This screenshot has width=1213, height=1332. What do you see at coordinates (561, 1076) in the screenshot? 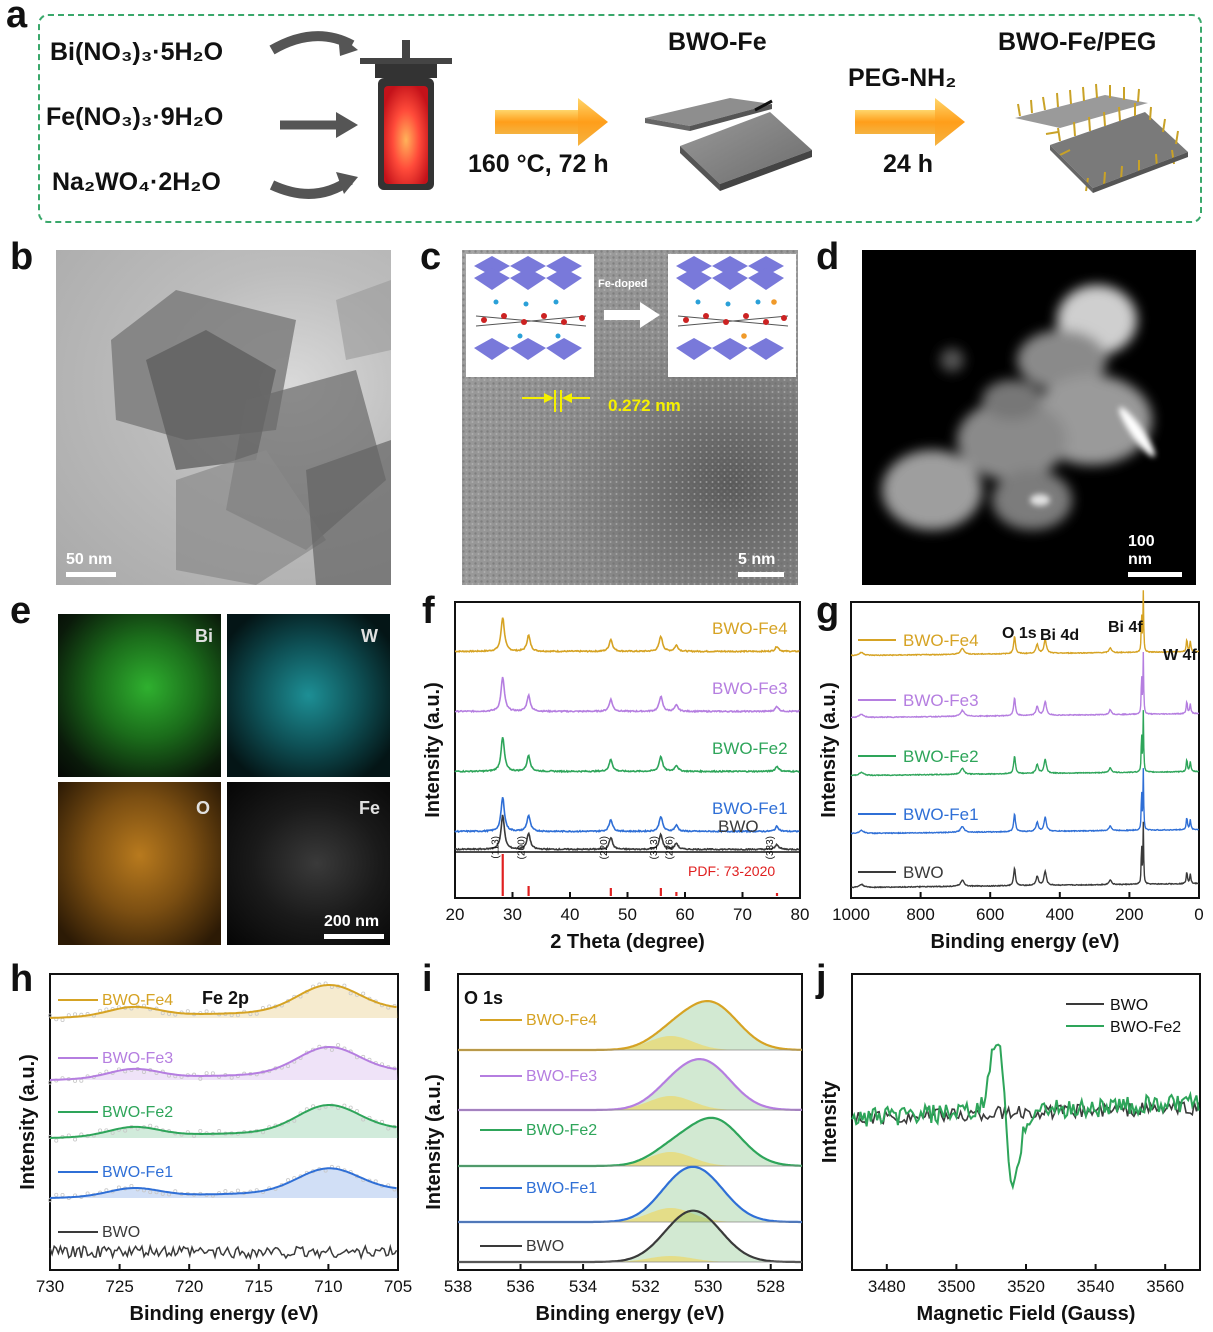
I see `o1s-legend-label: BWO-Fe3` at bounding box center [561, 1076].